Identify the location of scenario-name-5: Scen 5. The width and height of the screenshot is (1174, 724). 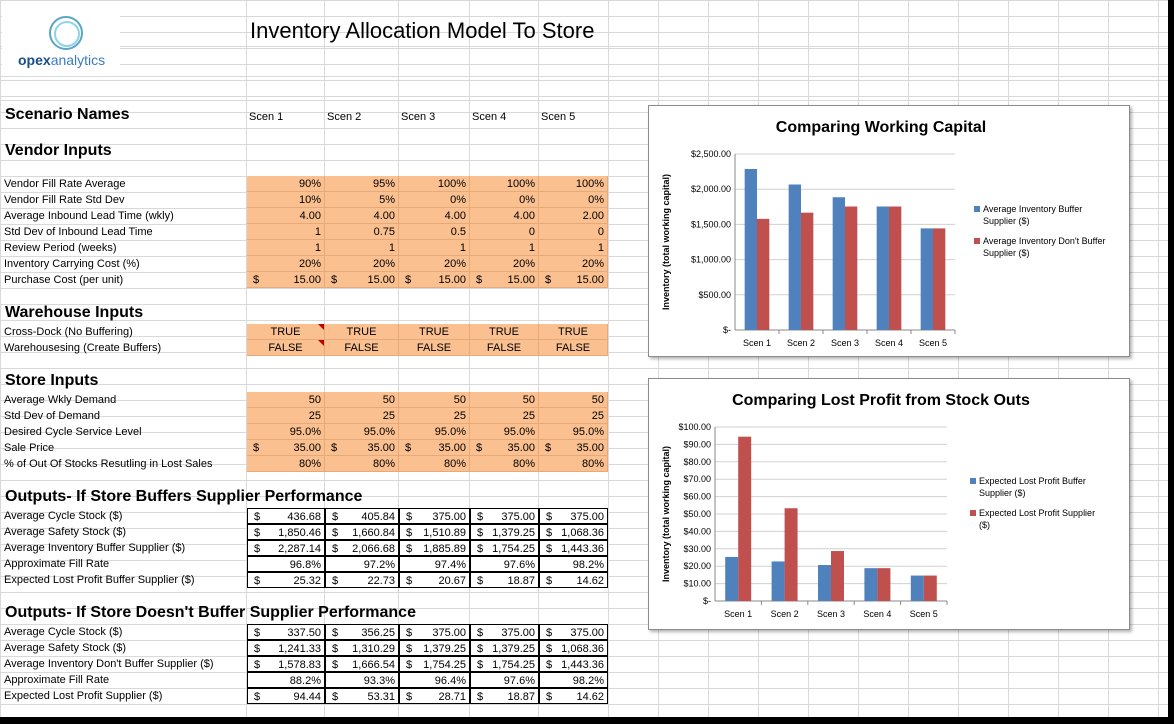
(558, 117).